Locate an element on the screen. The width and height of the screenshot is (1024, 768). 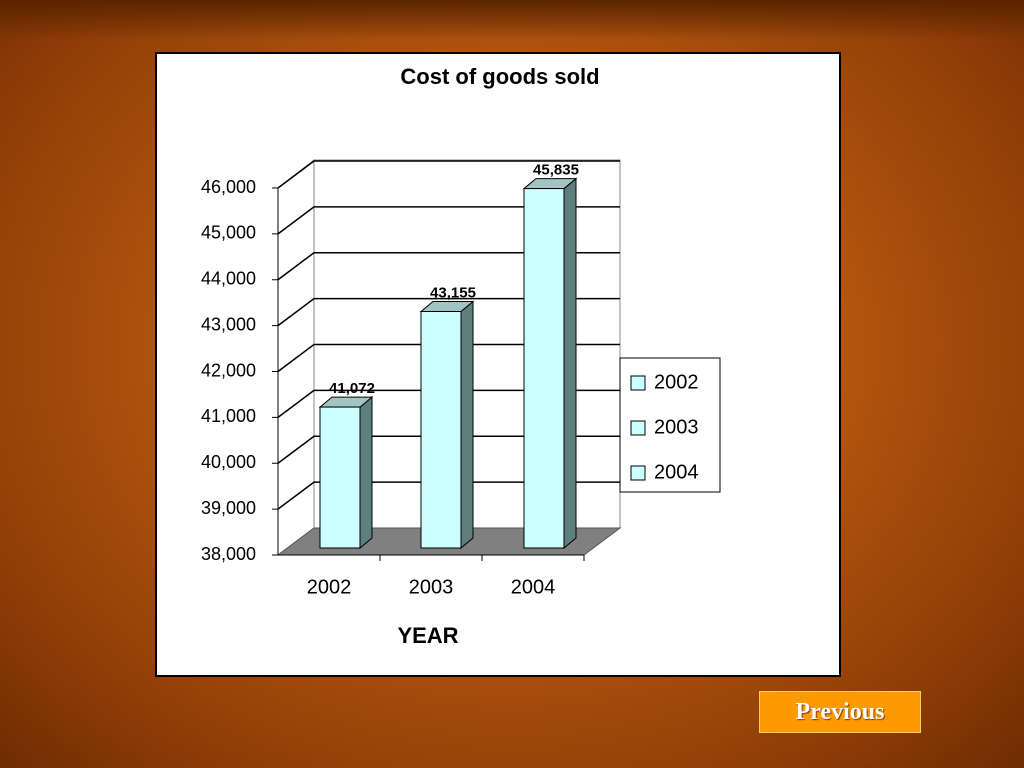
value-label: 41,072 is located at coordinates (352, 388).